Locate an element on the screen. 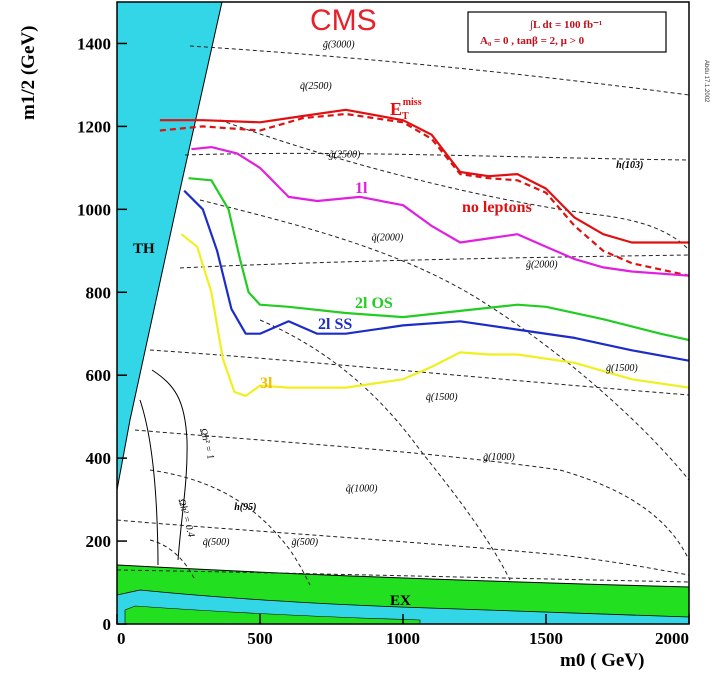 The height and width of the screenshot is (679, 715). contour-label: g̃(3000) is located at coordinates (339, 45).